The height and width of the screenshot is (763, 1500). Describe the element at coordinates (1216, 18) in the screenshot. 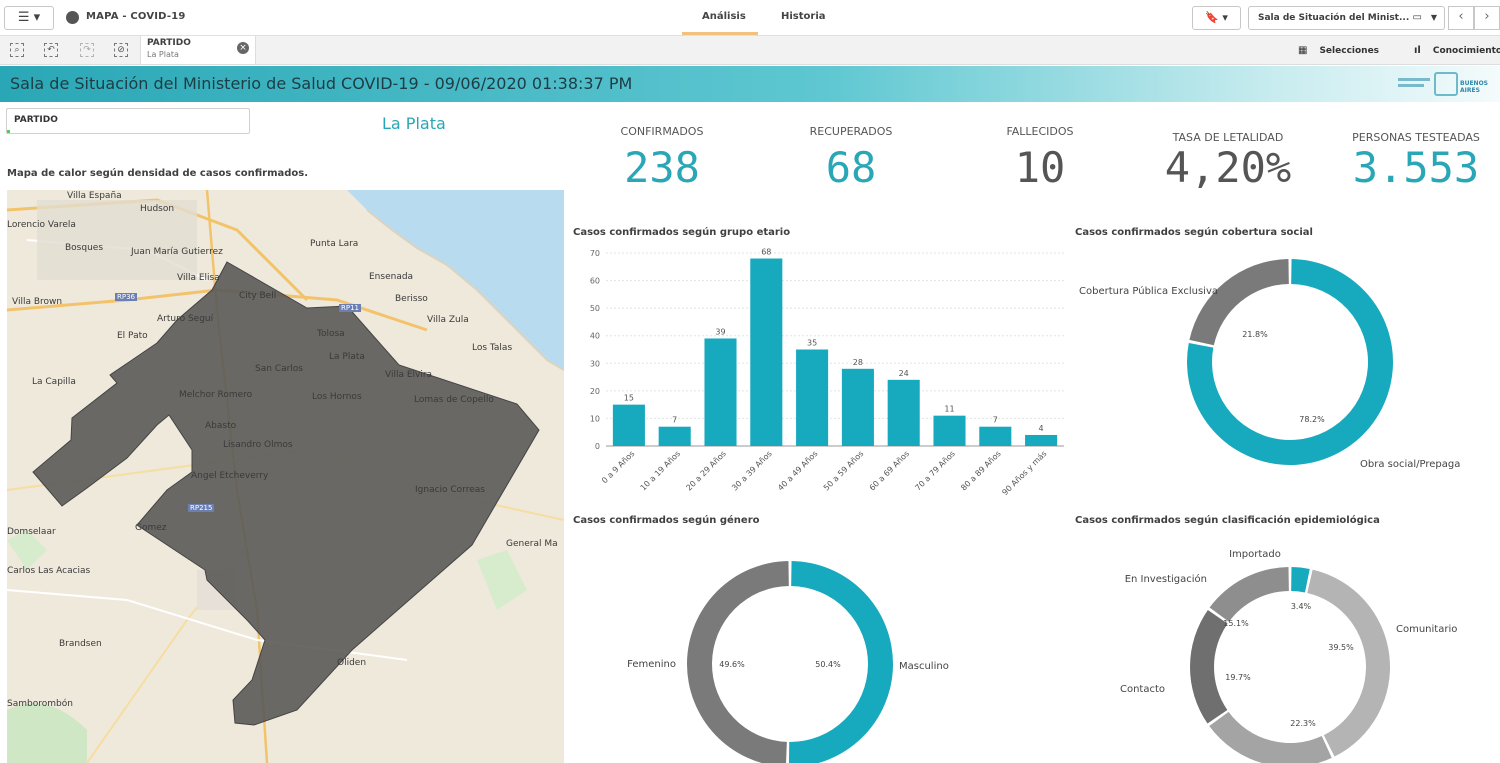

I see `bookmark-button: 🔖 ▾` at that location.